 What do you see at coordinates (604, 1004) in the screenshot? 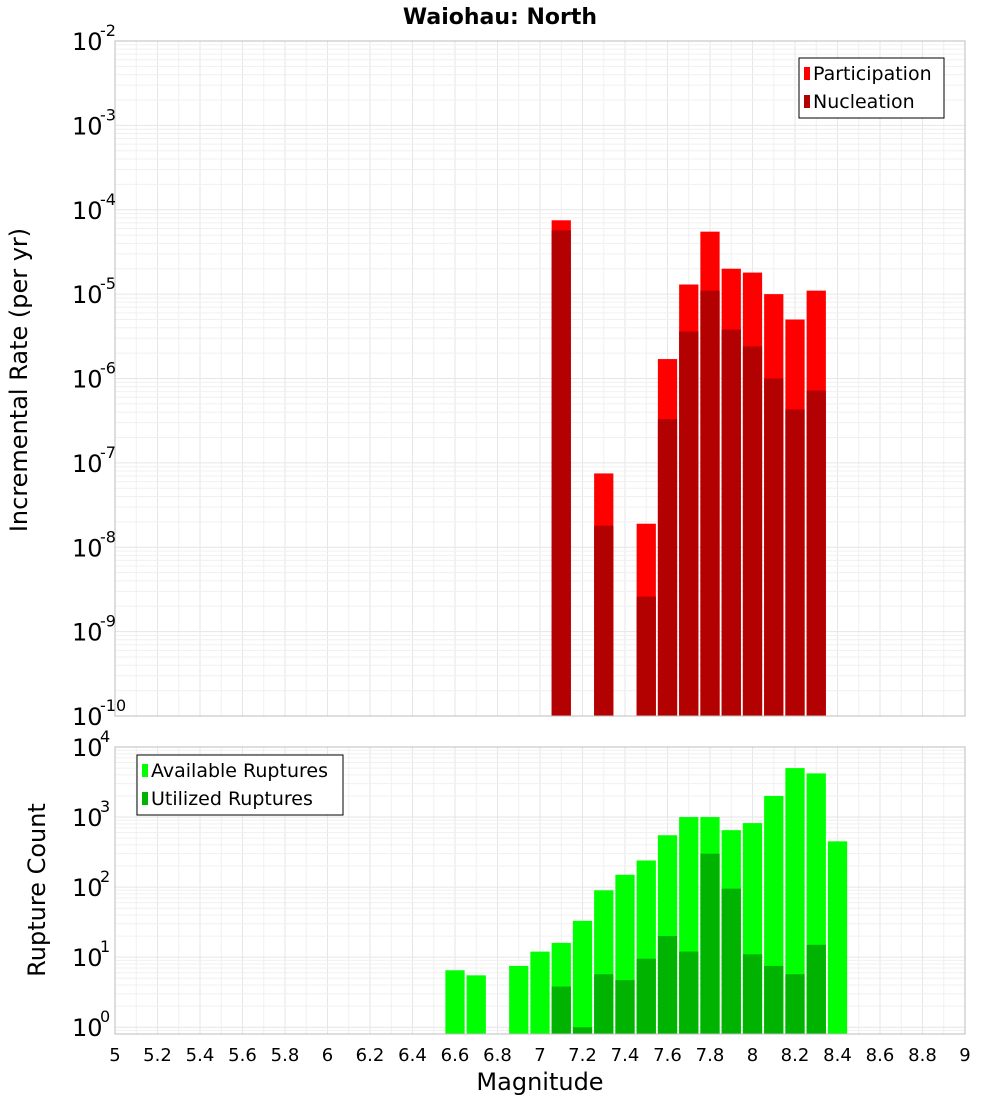
I see `bottom-bar-utilized-ruptures-7.3` at bounding box center [604, 1004].